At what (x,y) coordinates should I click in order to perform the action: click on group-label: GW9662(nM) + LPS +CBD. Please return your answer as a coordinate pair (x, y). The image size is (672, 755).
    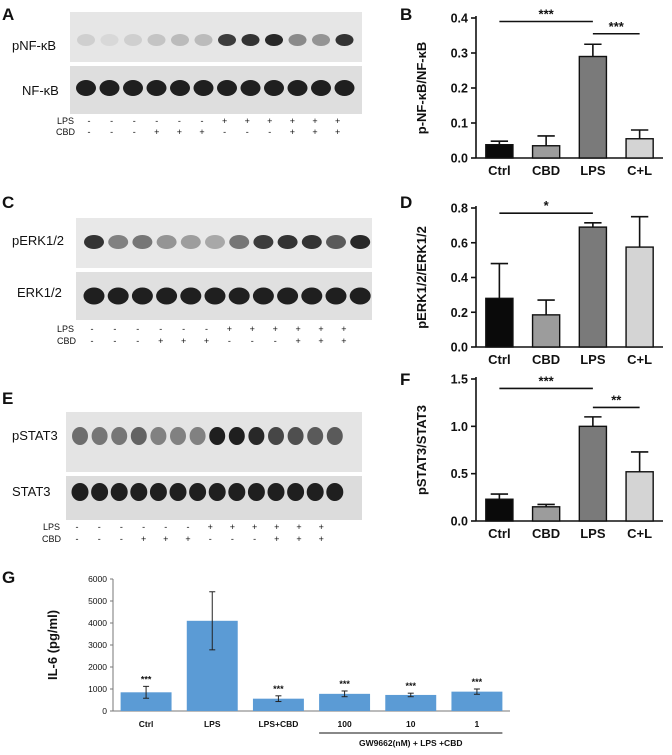
    Looking at the image, I should click on (410, 743).